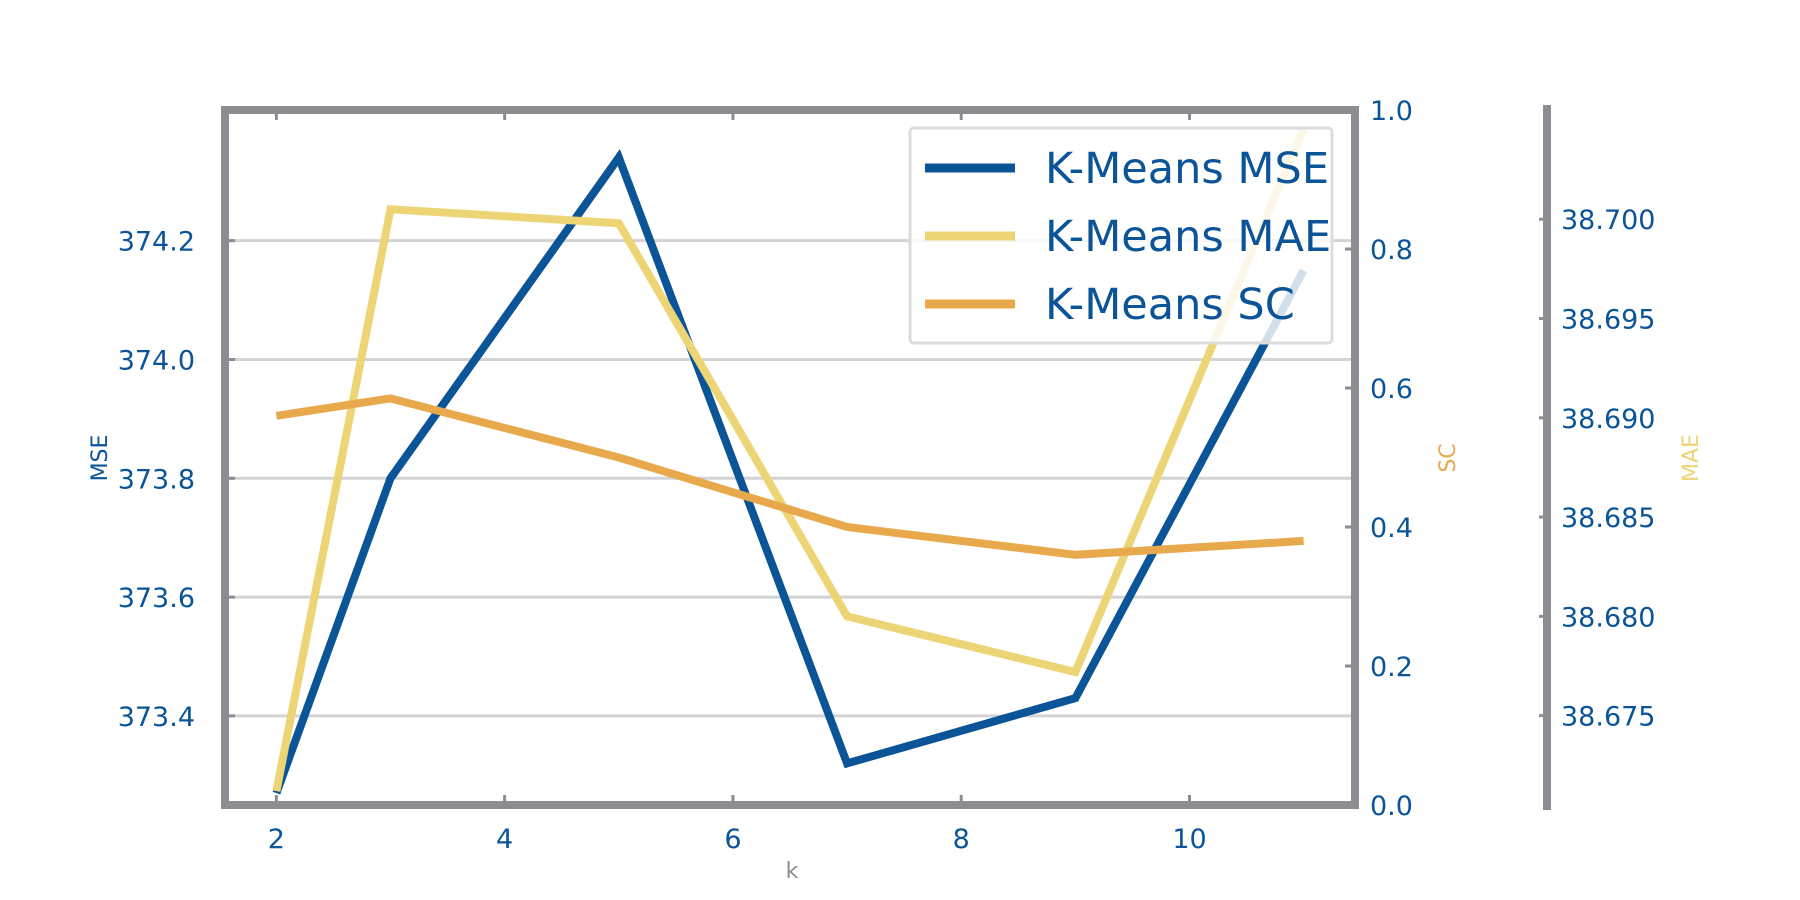 The image size is (1800, 900). What do you see at coordinates (1170, 305) in the screenshot?
I see `legend-label-k-means-sc: K-Means SC` at bounding box center [1170, 305].